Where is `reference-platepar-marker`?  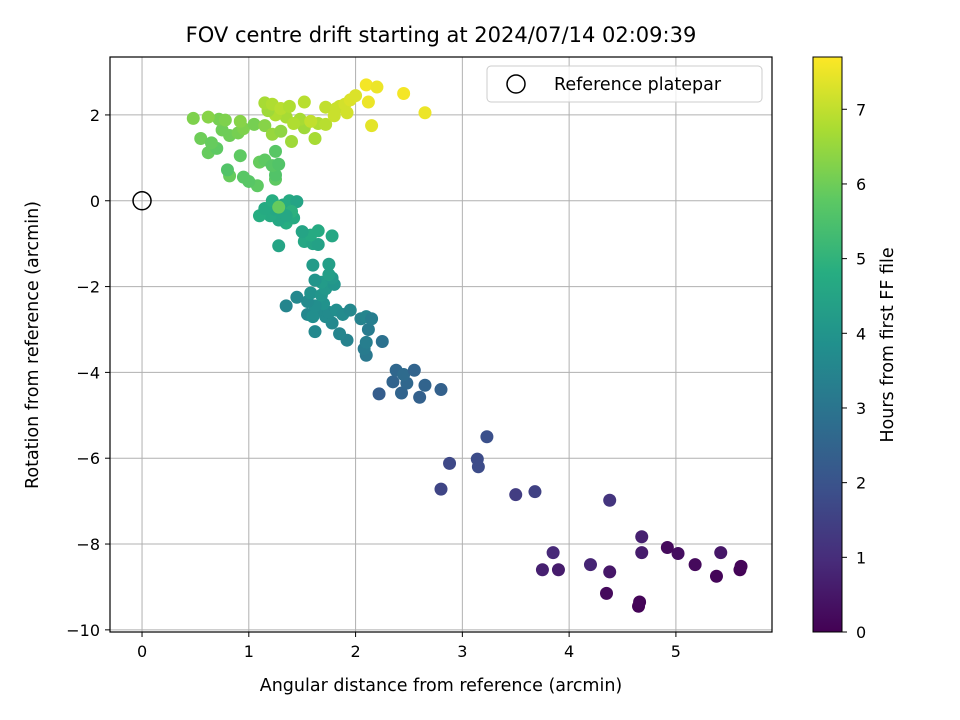
reference-platepar-marker is located at coordinates (142, 201).